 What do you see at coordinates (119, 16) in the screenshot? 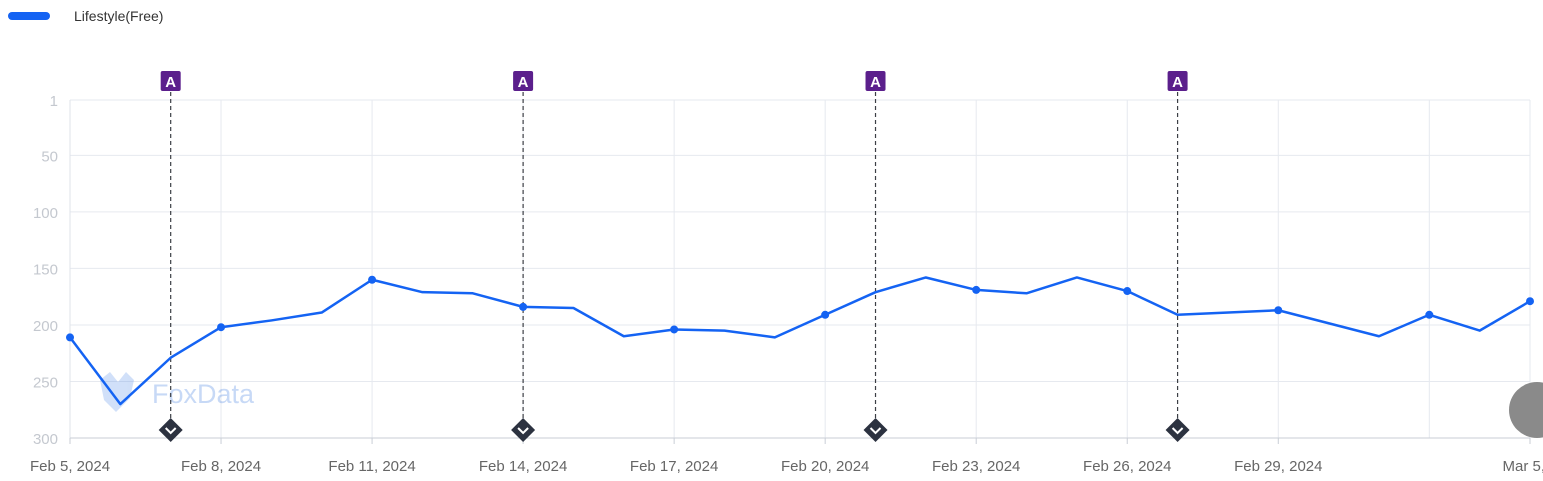
I see `legend-label: Lifestyle(Free)` at bounding box center [119, 16].